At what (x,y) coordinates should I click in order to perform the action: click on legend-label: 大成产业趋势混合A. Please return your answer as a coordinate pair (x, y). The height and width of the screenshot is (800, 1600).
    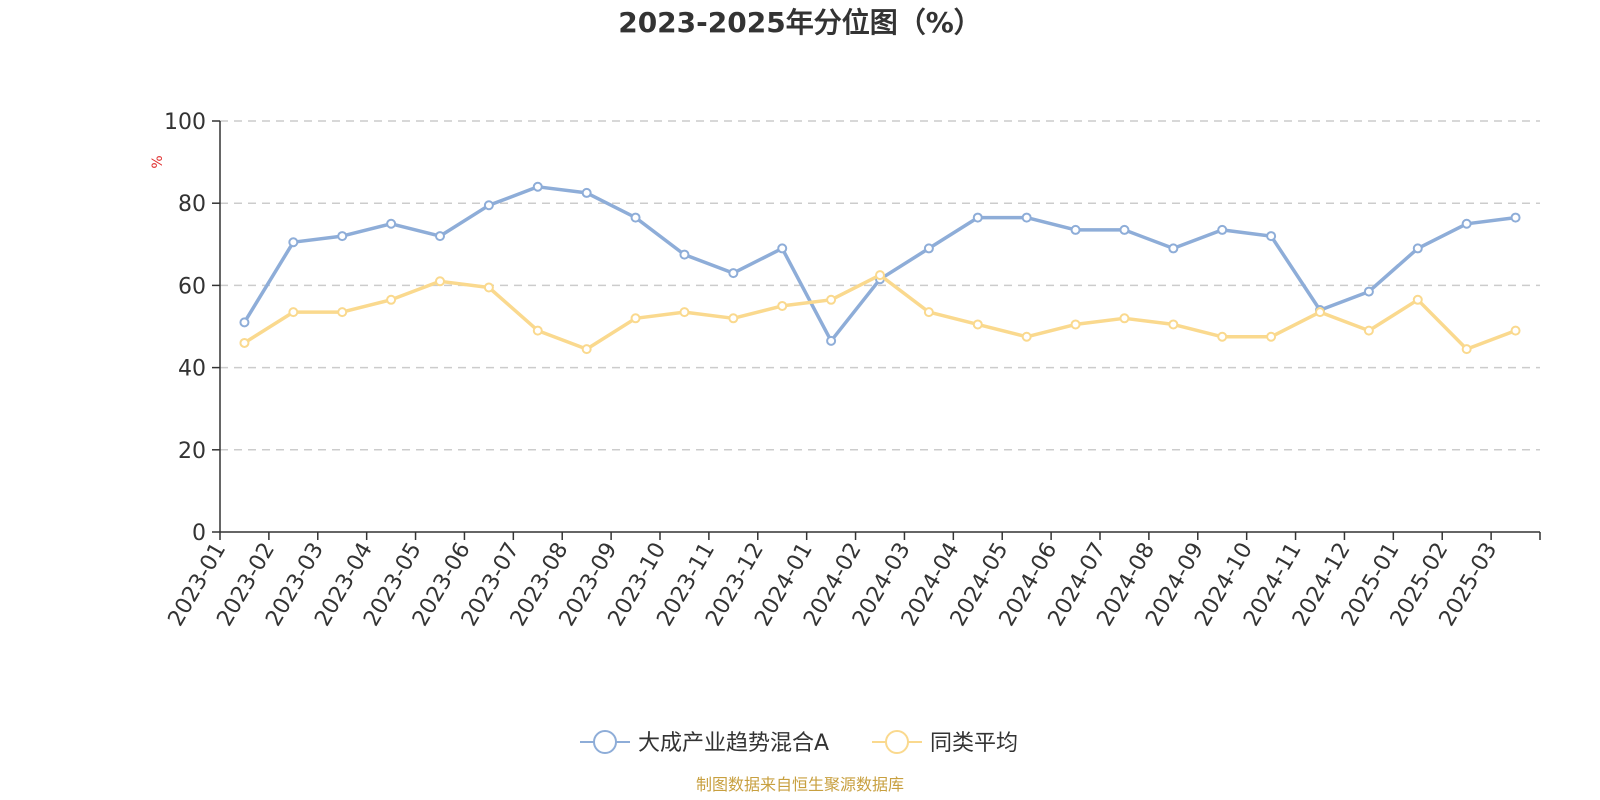
    Looking at the image, I should click on (733, 743).